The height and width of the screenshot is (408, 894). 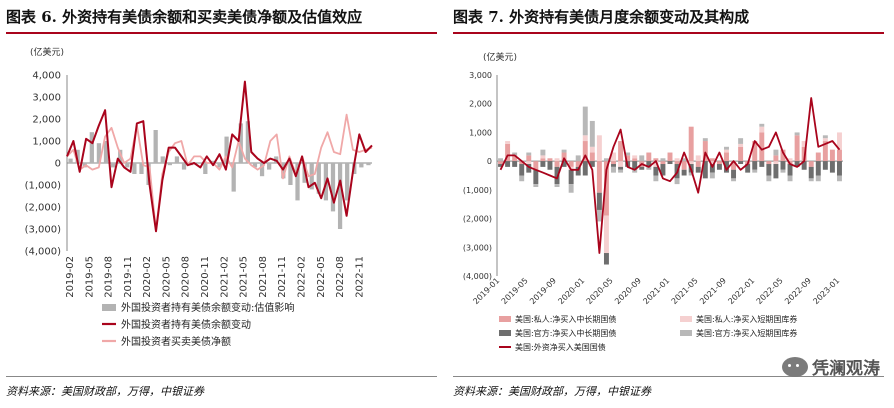 I want to click on right-legend-label: 美国:官方:净买入短期国库券, so click(x=746, y=333).